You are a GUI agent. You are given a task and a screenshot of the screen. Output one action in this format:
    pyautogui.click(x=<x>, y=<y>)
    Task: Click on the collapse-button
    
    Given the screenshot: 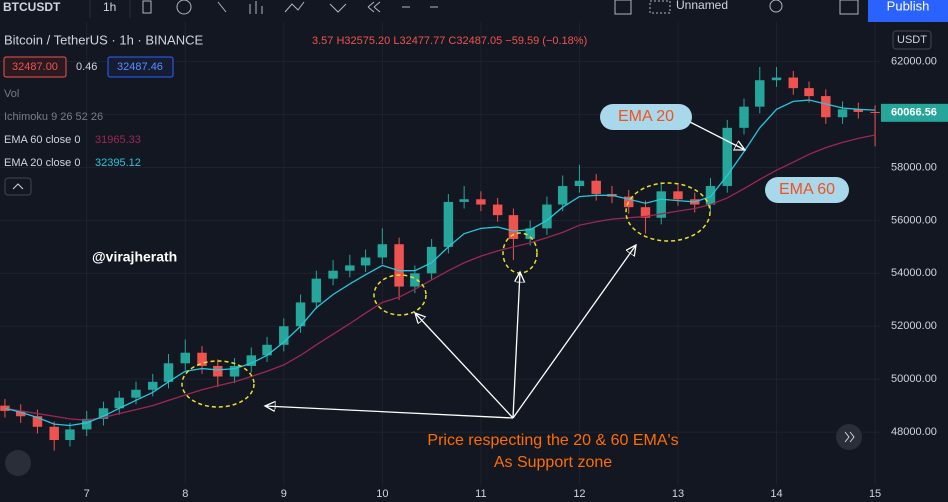 What is the action you would take?
    pyautogui.click(x=18, y=186)
    